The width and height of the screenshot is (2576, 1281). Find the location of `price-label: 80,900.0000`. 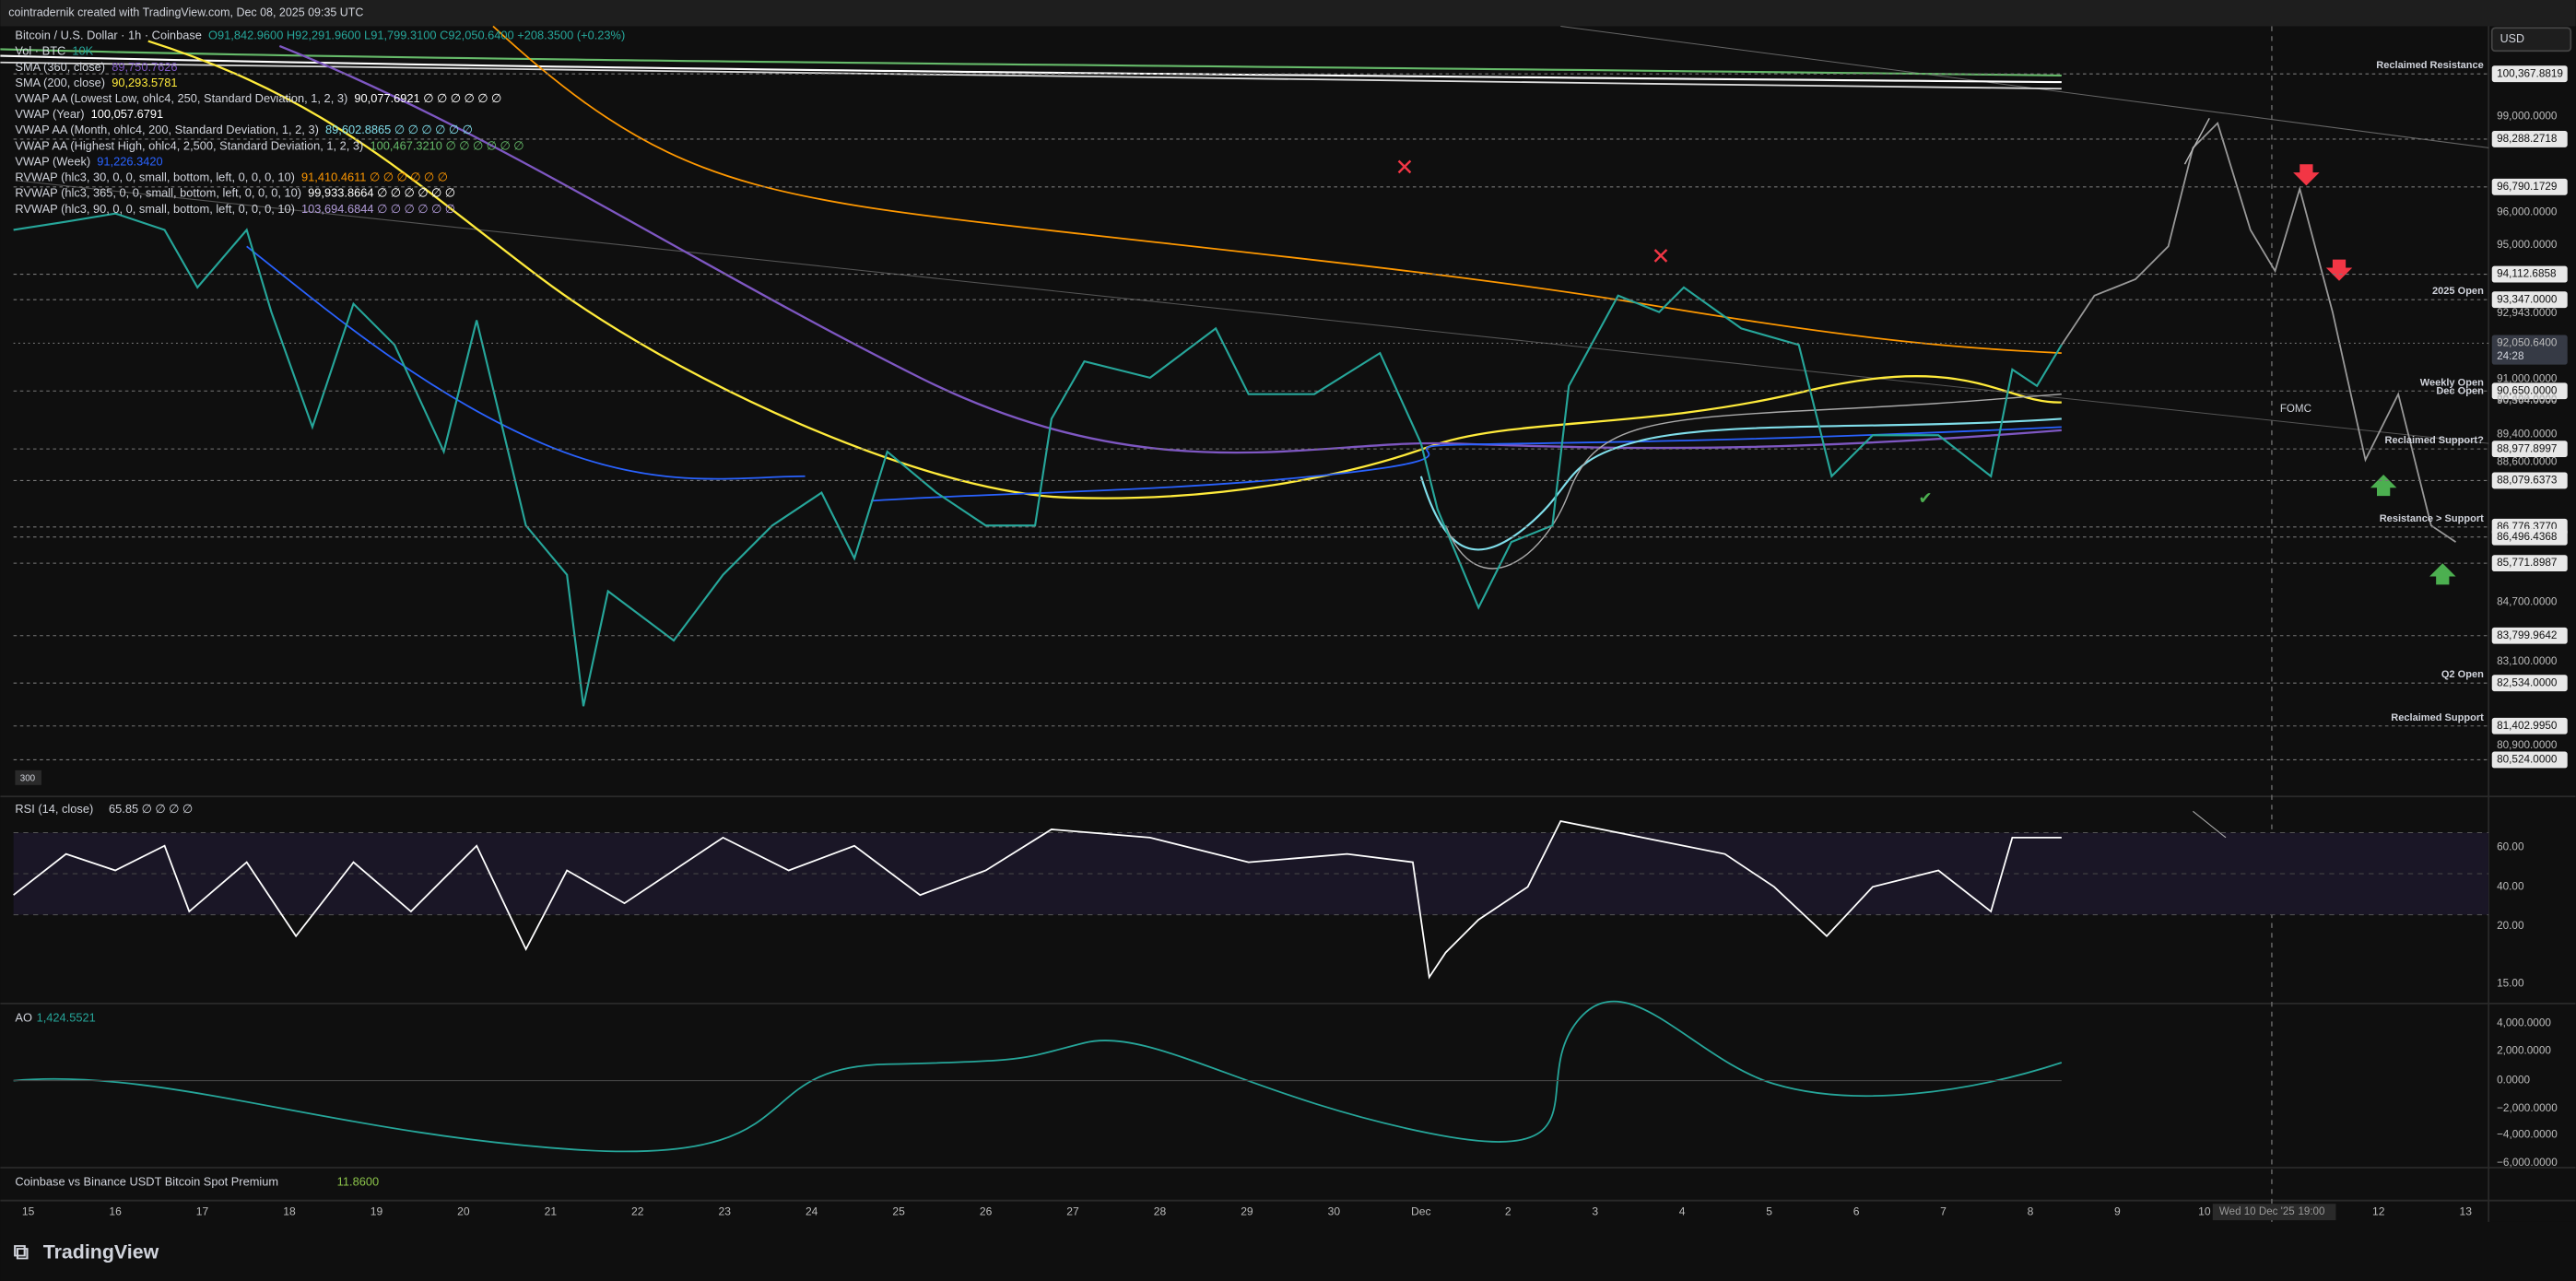

price-label: 80,900.0000 is located at coordinates (2527, 745).